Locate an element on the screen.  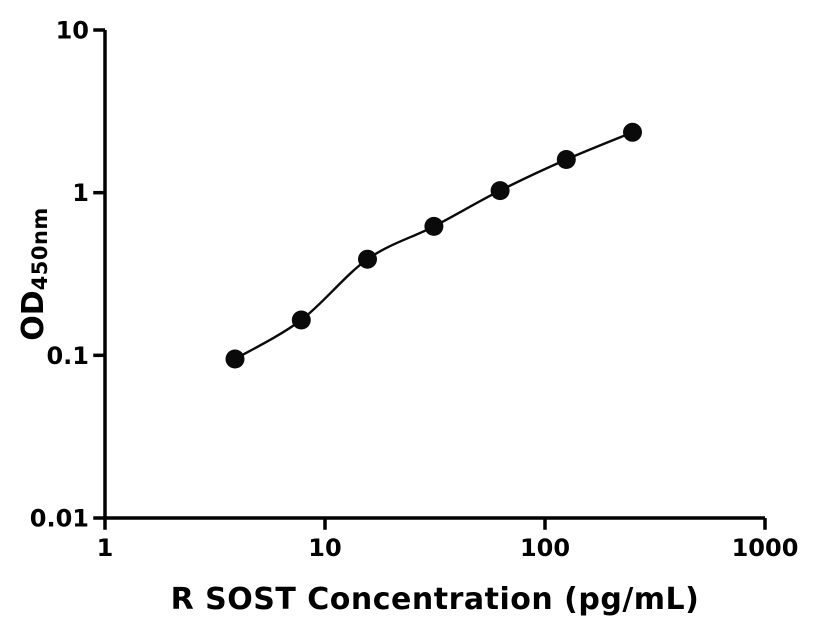
x-tick-label: 1 is located at coordinates (105, 548).